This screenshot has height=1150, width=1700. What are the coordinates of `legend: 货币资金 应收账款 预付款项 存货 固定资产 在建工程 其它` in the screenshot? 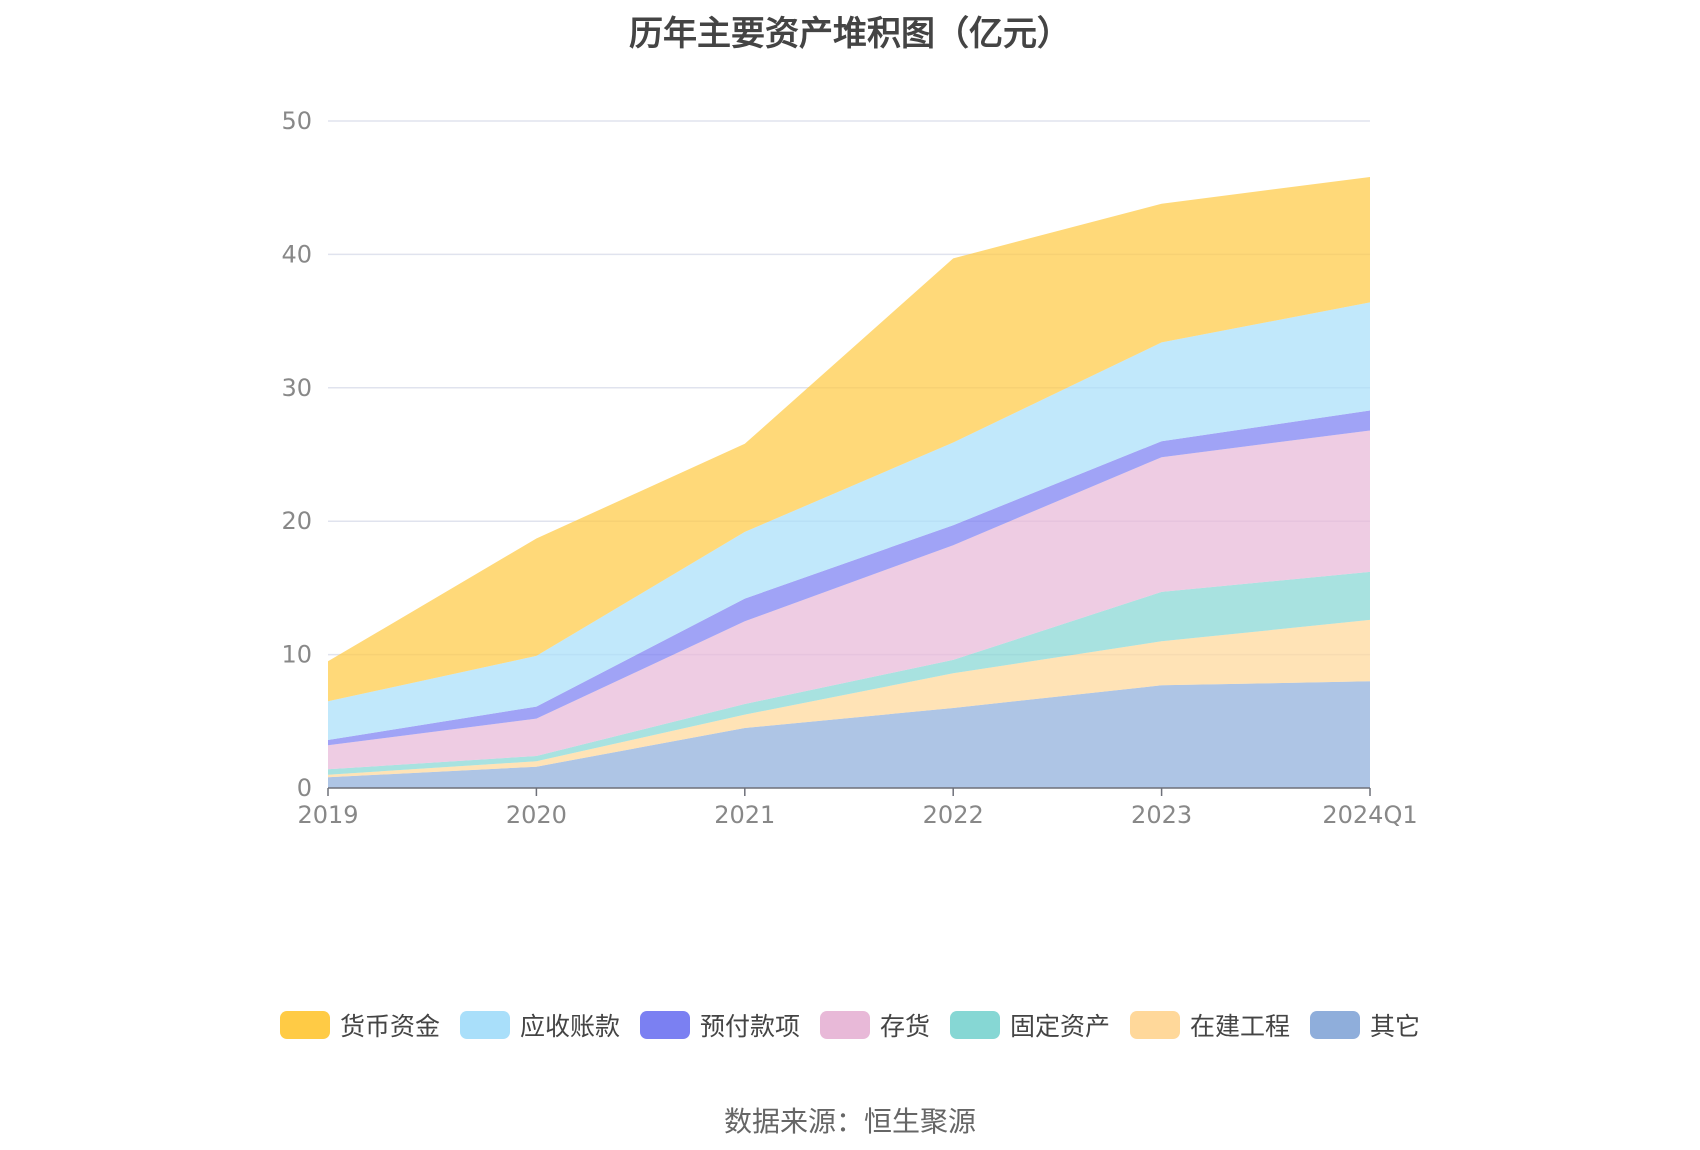 It's located at (850, 1025).